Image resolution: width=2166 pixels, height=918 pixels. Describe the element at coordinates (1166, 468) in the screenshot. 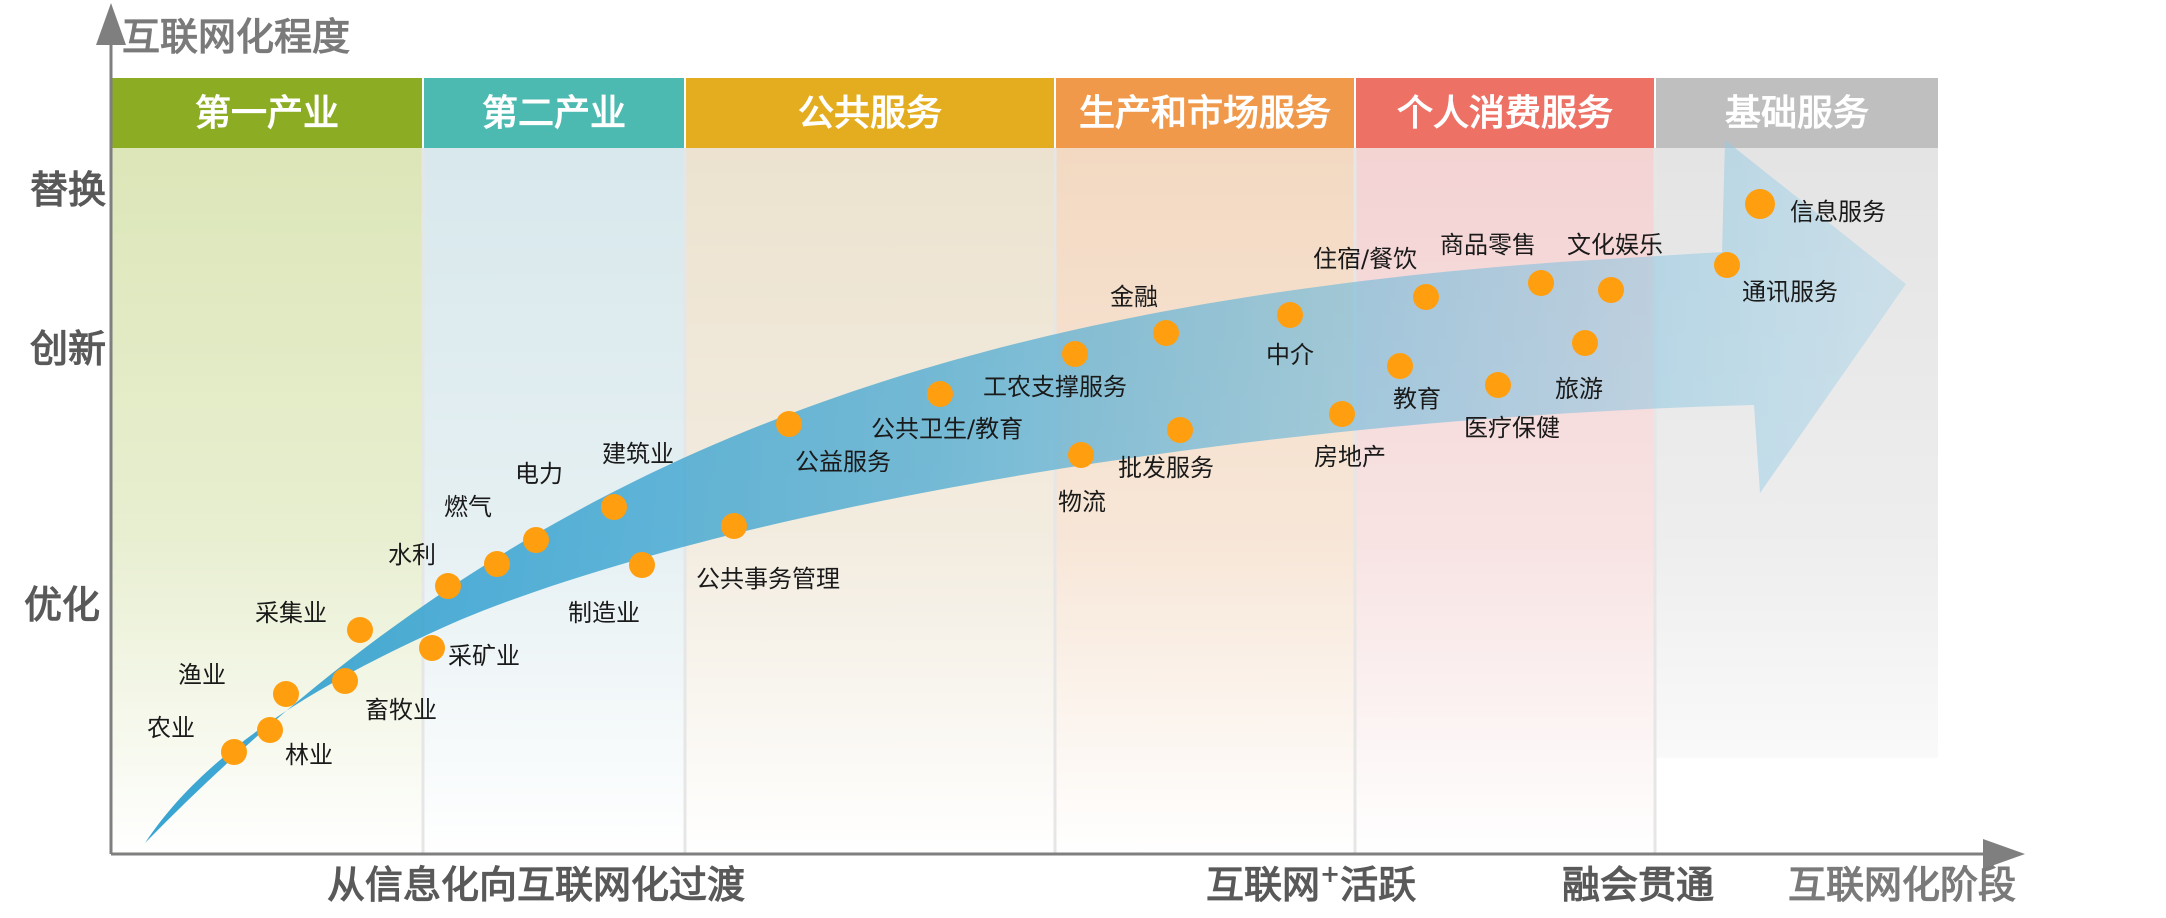

I see `point-label-wholesale: 批发服务` at that location.